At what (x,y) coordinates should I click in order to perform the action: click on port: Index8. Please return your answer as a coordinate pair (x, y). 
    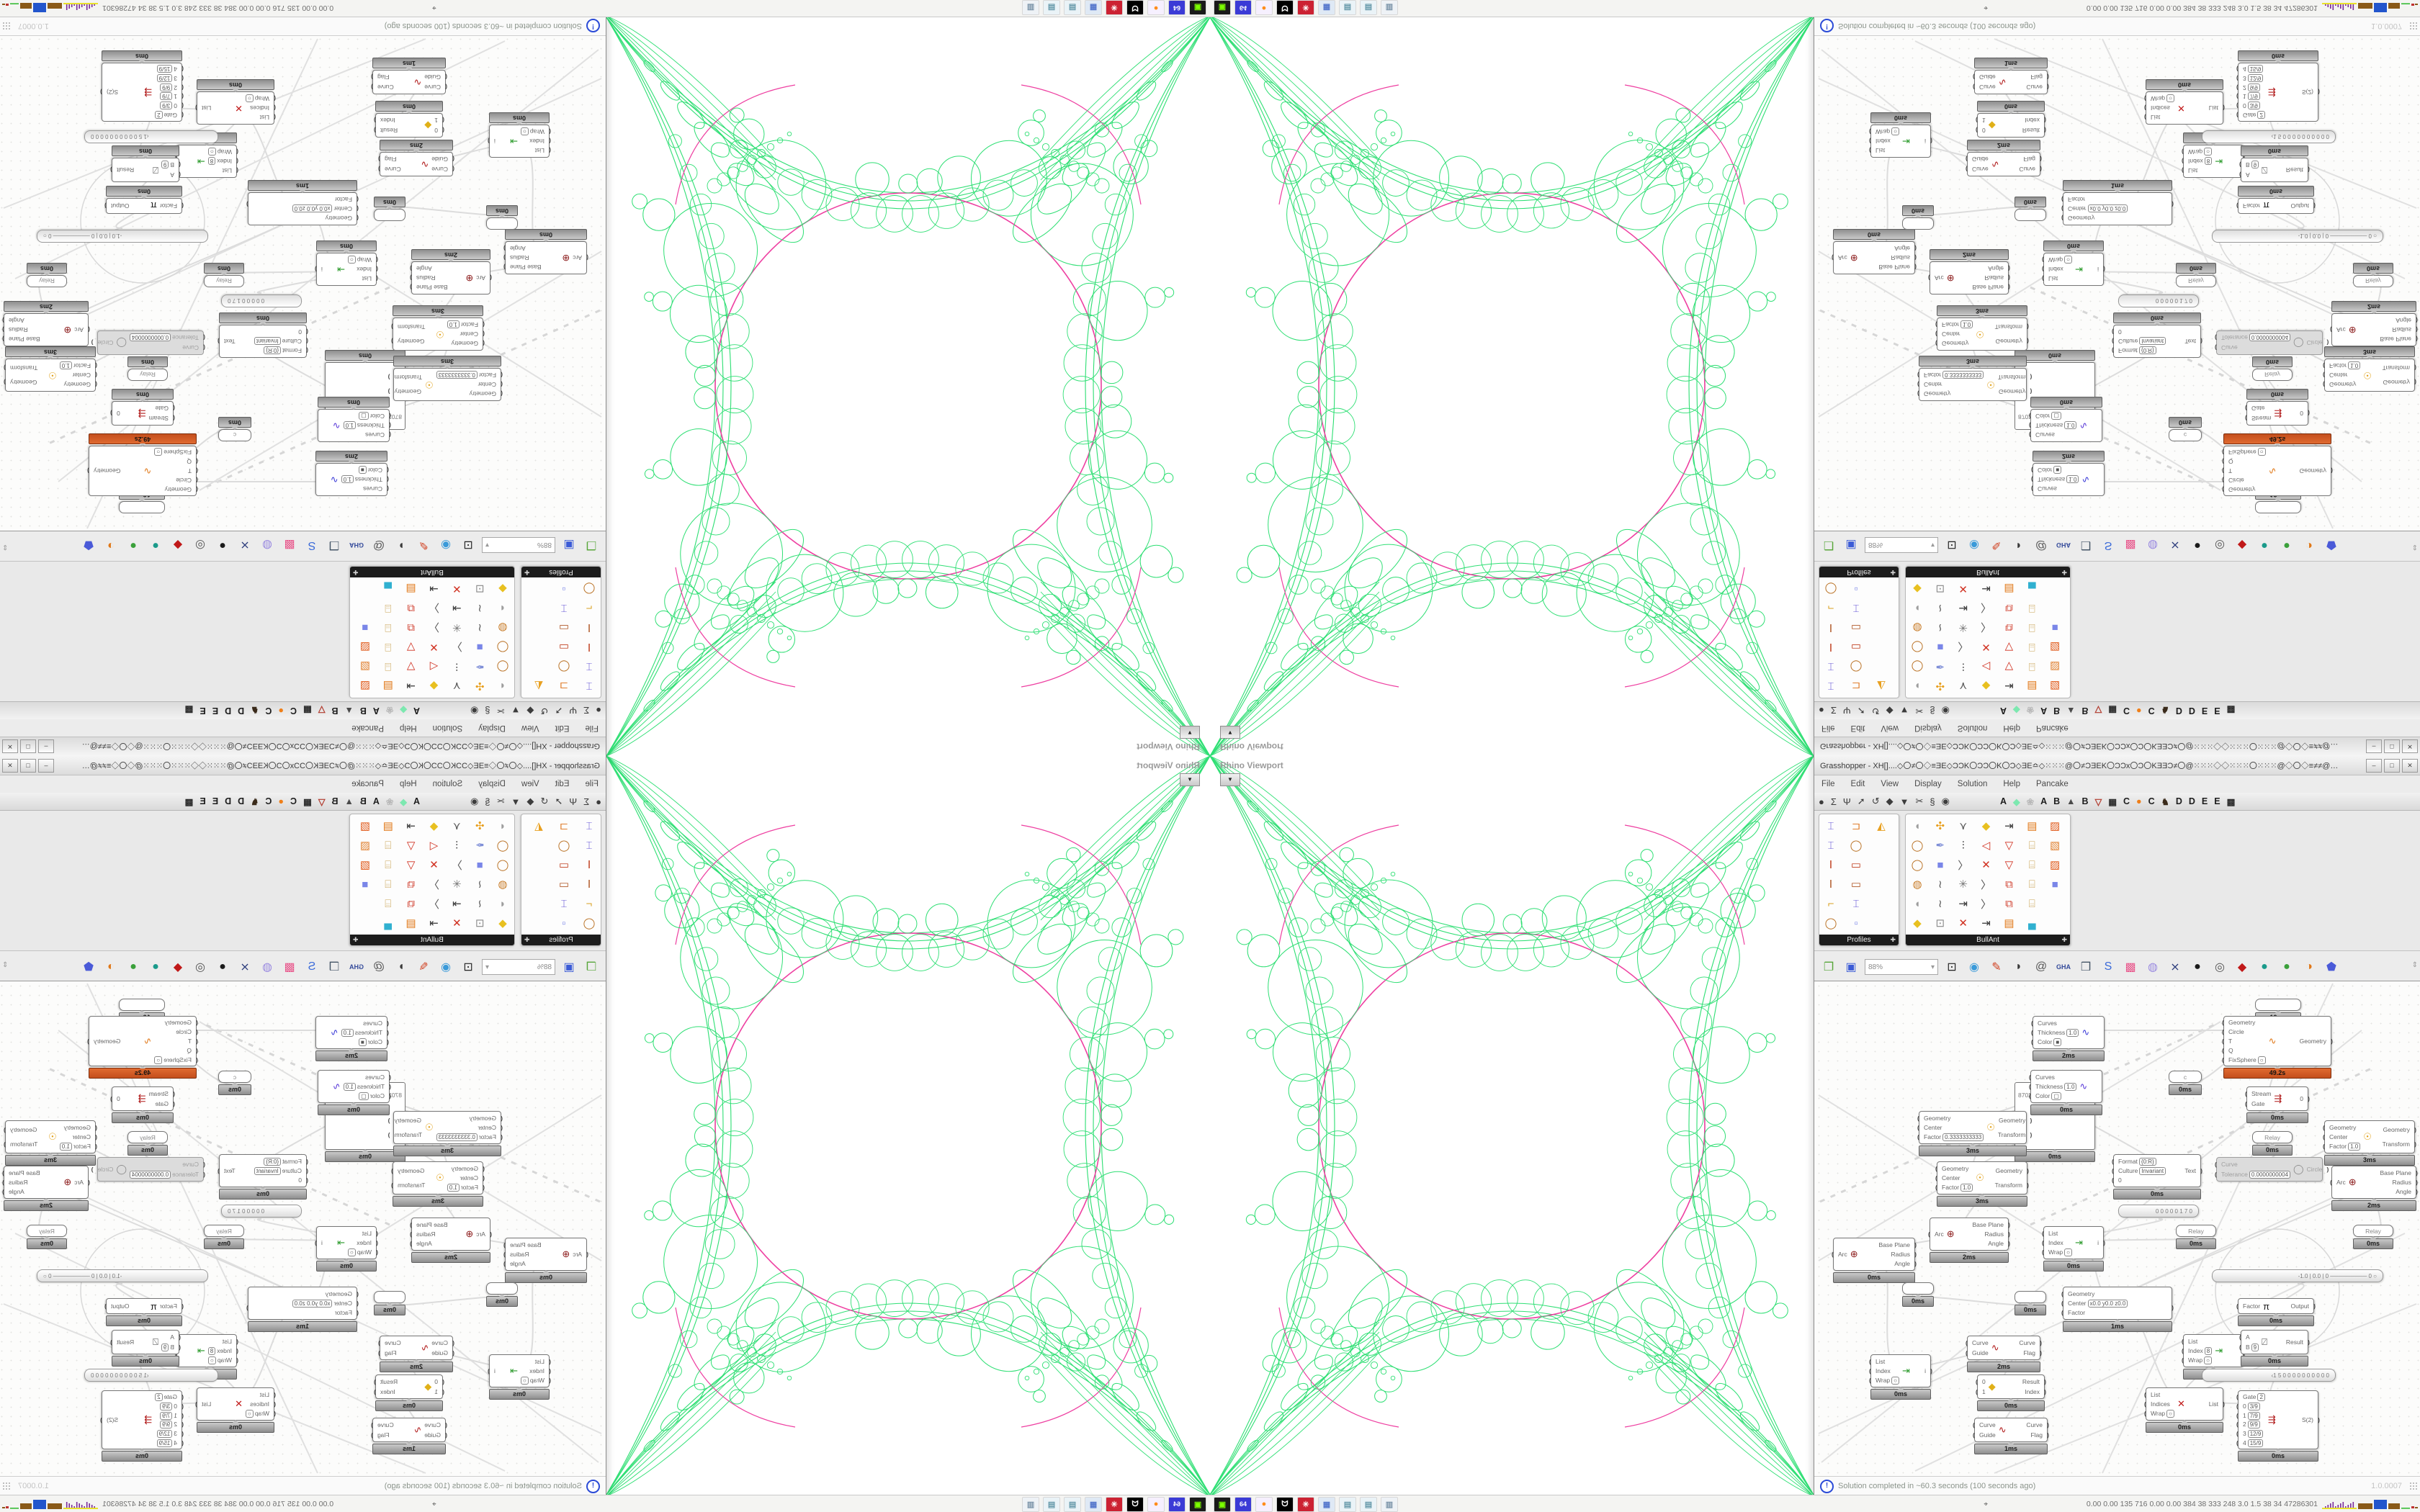
    Looking at the image, I should click on (220, 161).